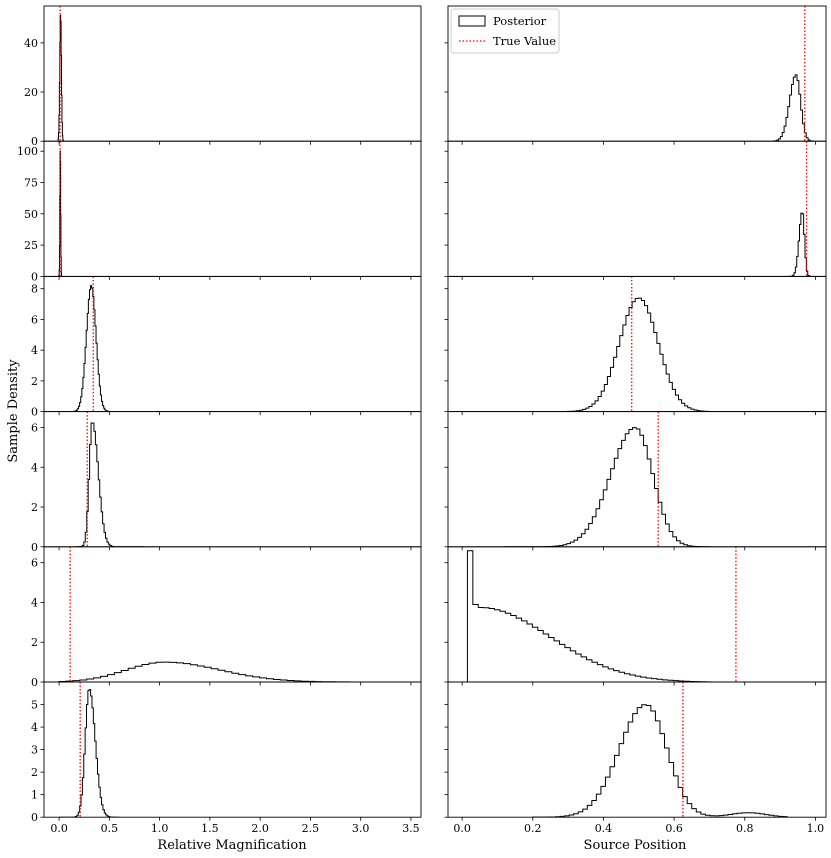 Image resolution: width=831 pixels, height=858 pixels. What do you see at coordinates (31, 43) in the screenshot?
I see `y-tick-label: 40` at bounding box center [31, 43].